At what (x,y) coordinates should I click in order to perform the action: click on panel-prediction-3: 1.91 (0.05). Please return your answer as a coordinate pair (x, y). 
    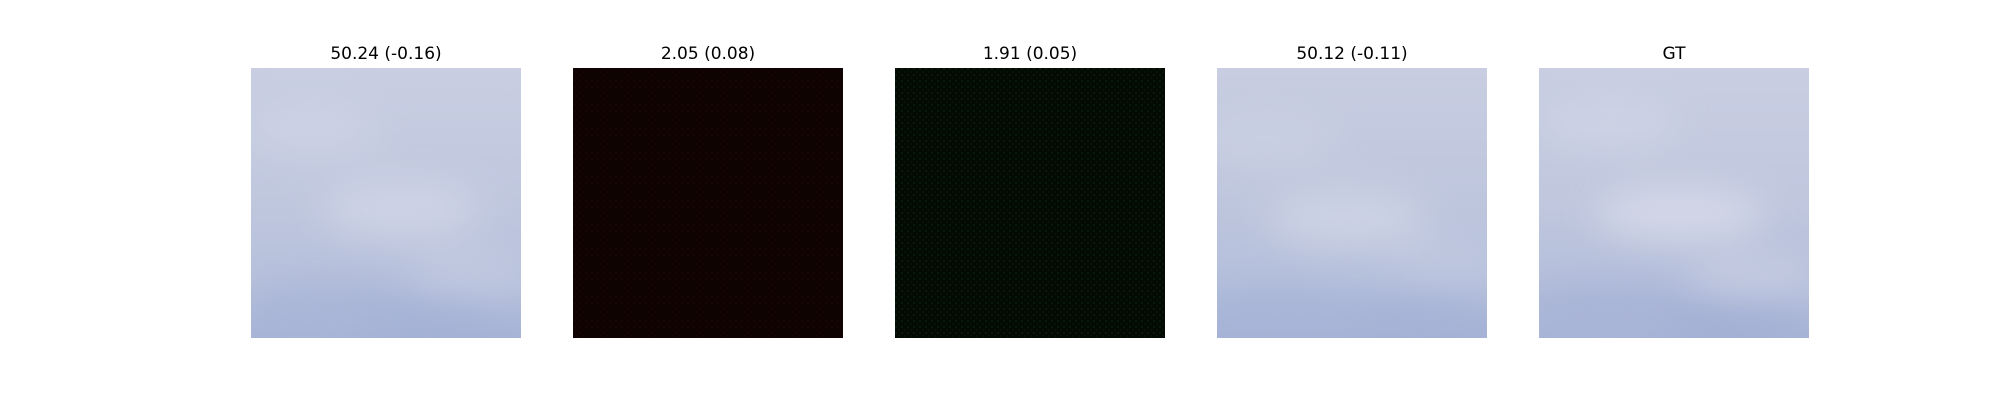
    Looking at the image, I should click on (1030, 189).